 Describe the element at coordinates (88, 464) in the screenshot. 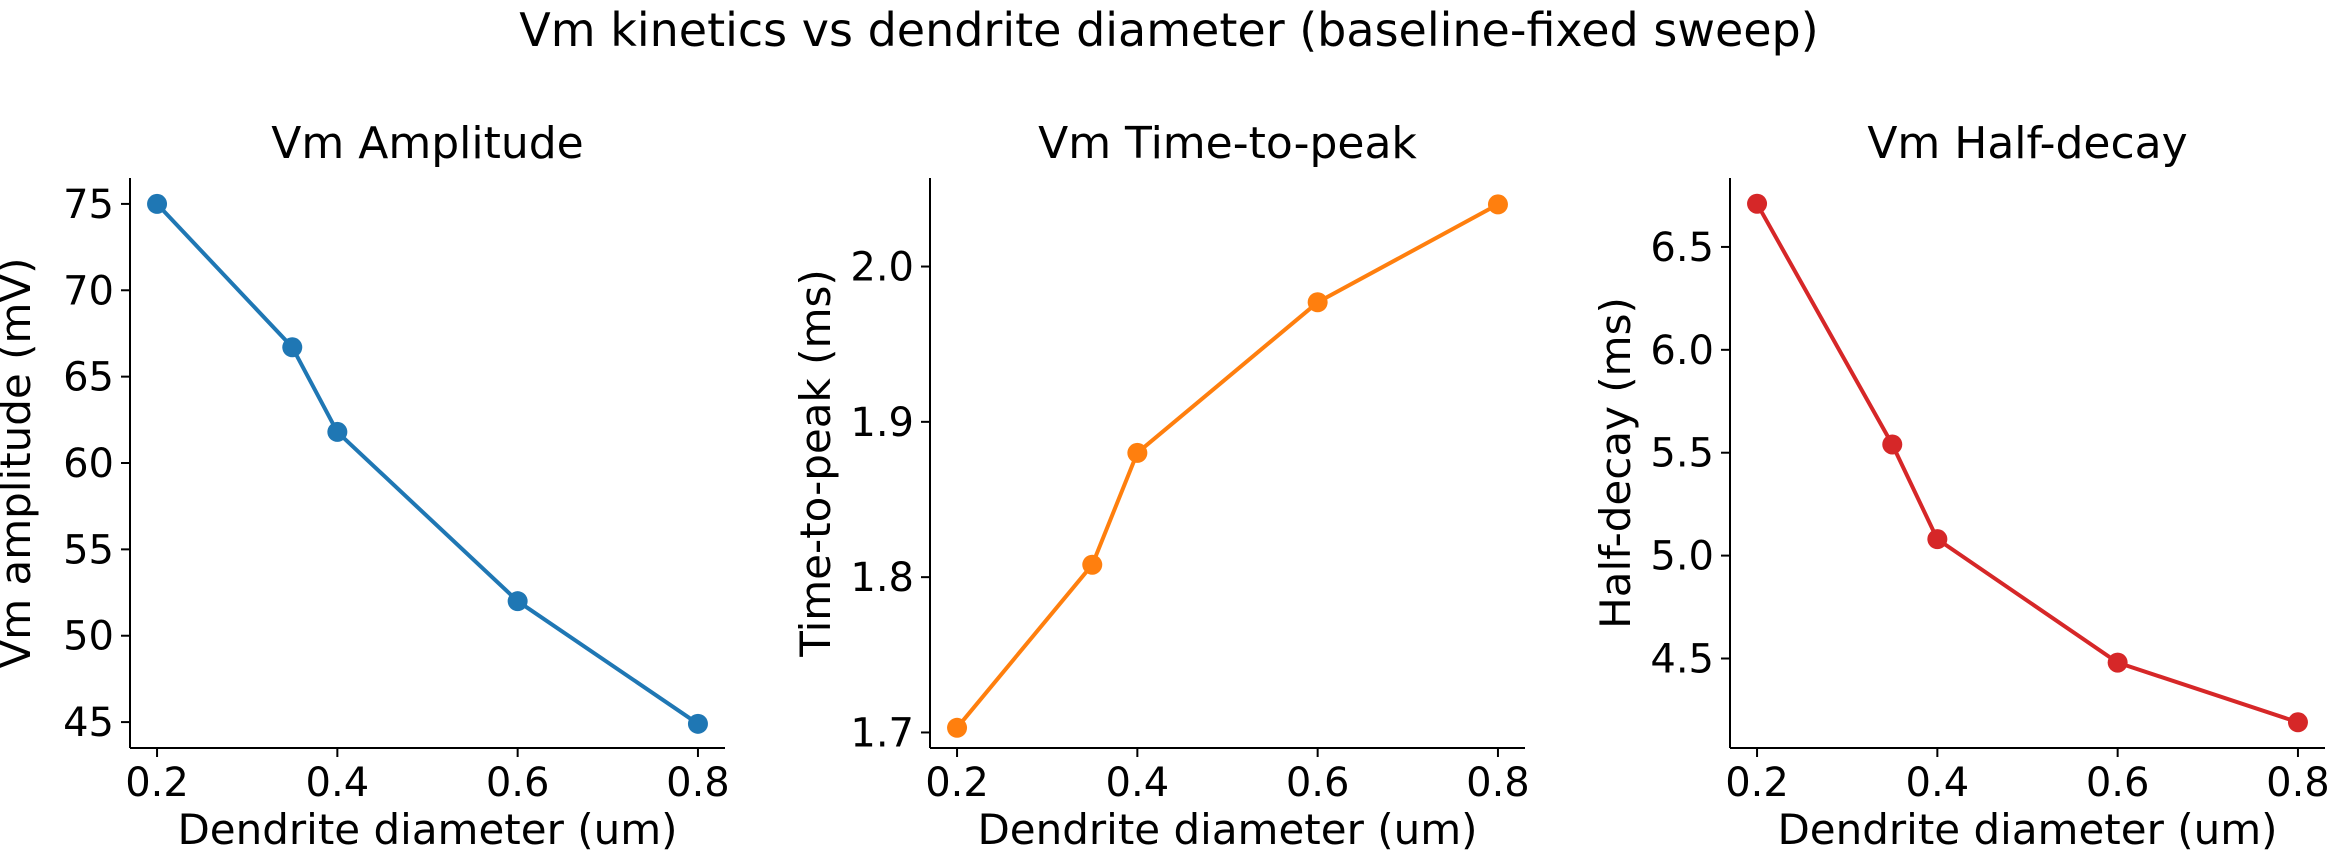

I see `y-tick-label: 60` at that location.